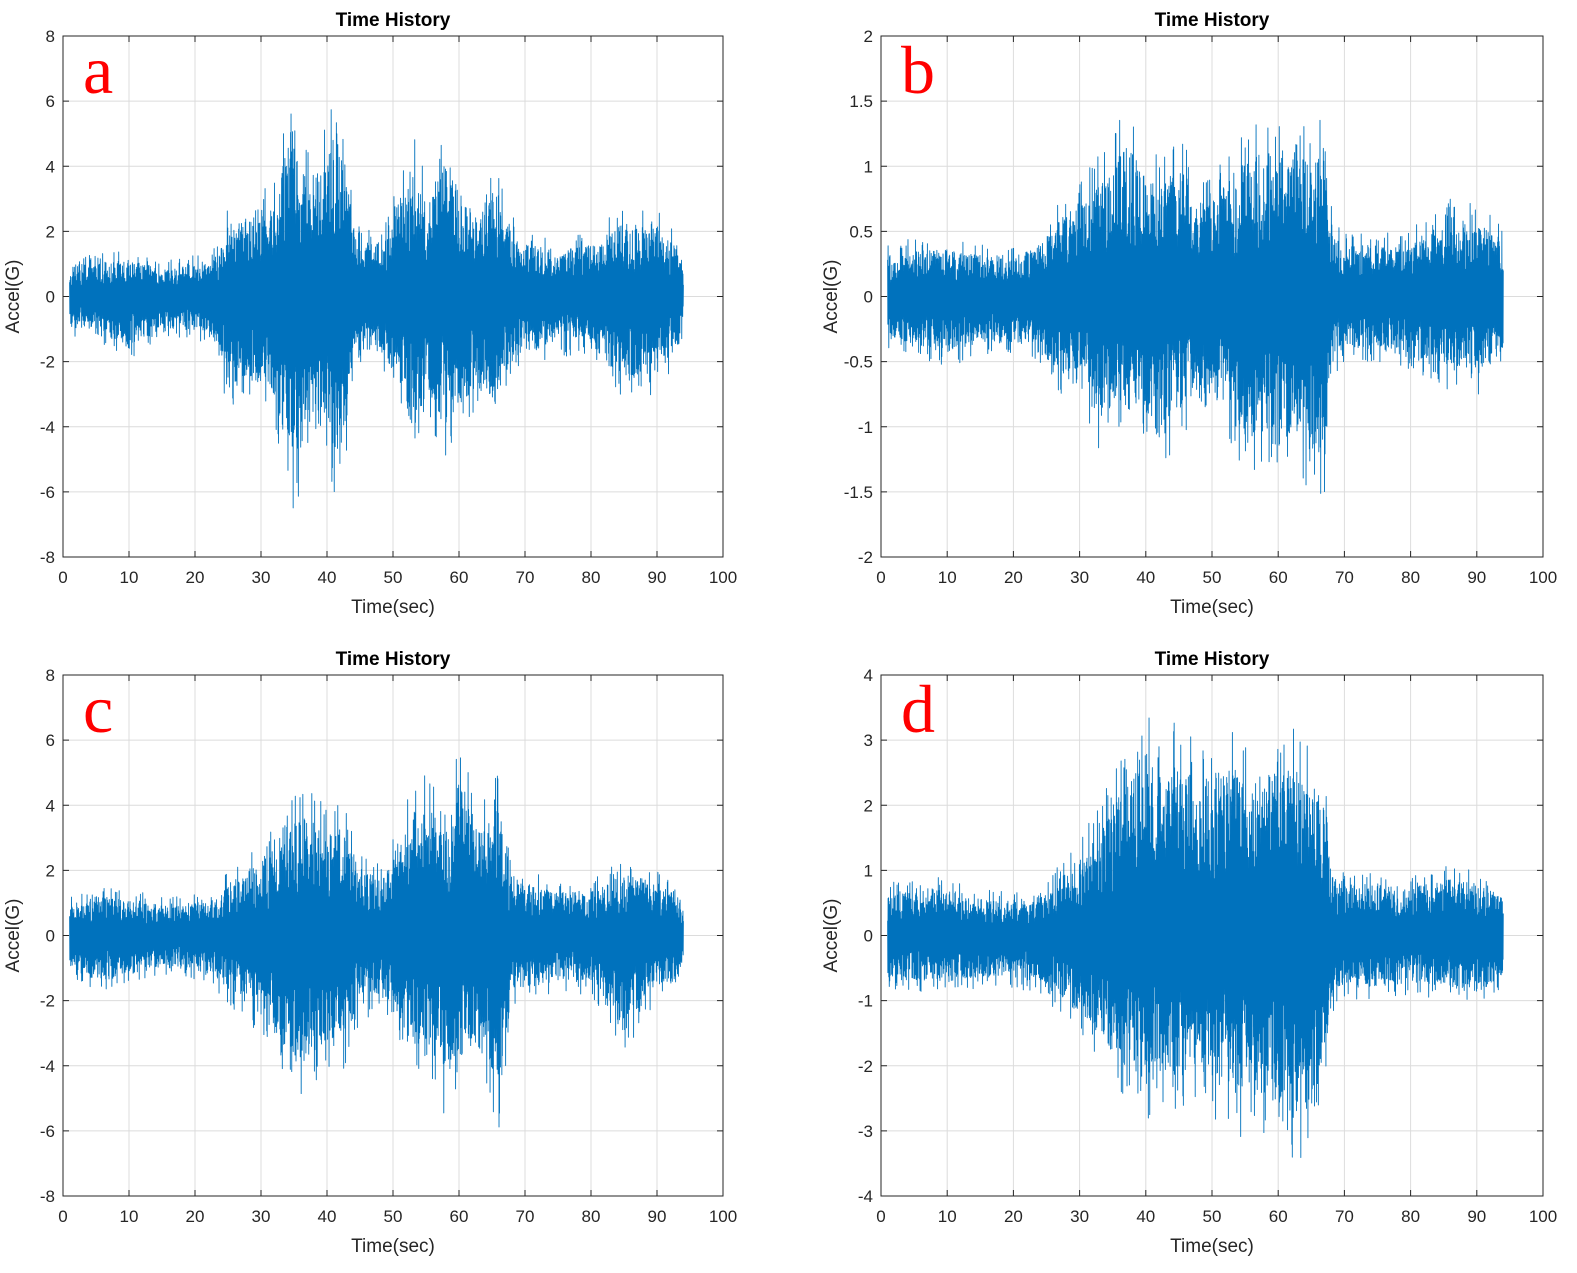  What do you see at coordinates (868, 740) in the screenshot?
I see `y-tick-label: 3` at bounding box center [868, 740].